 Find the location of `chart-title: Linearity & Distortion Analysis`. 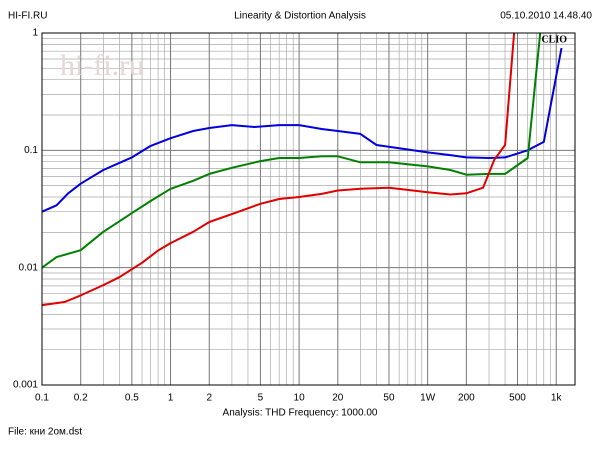

chart-title: Linearity & Distortion Analysis is located at coordinates (300, 16).